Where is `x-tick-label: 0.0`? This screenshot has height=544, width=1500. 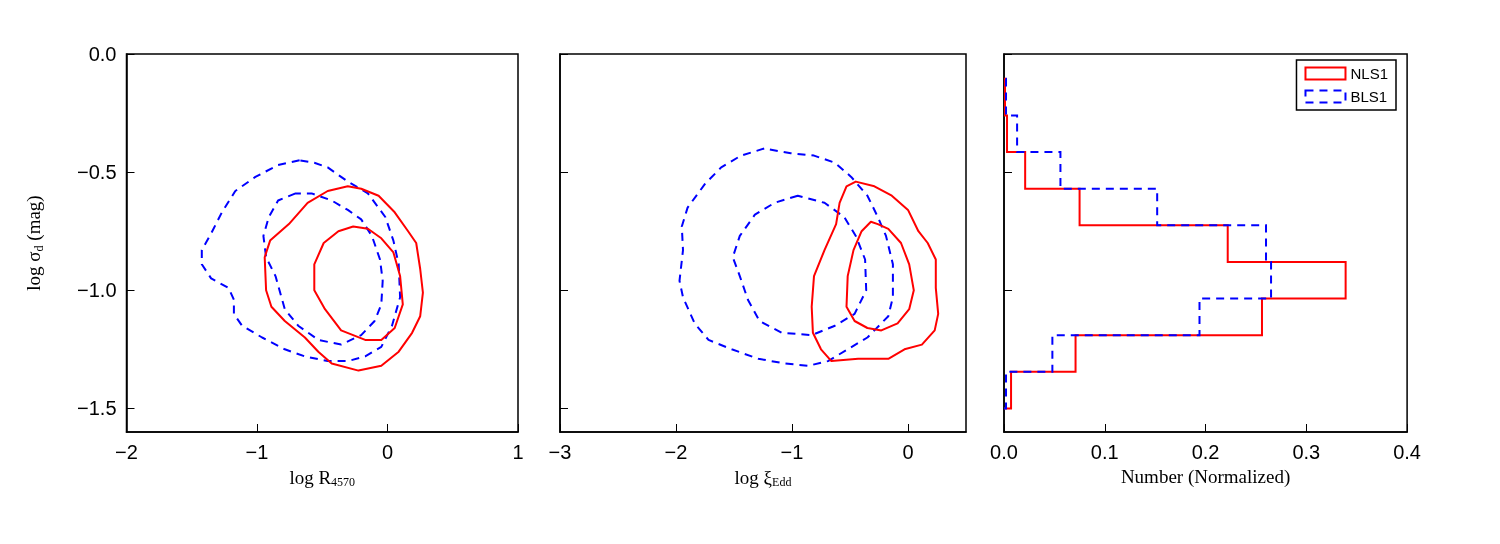 x-tick-label: 0.0 is located at coordinates (1004, 452).